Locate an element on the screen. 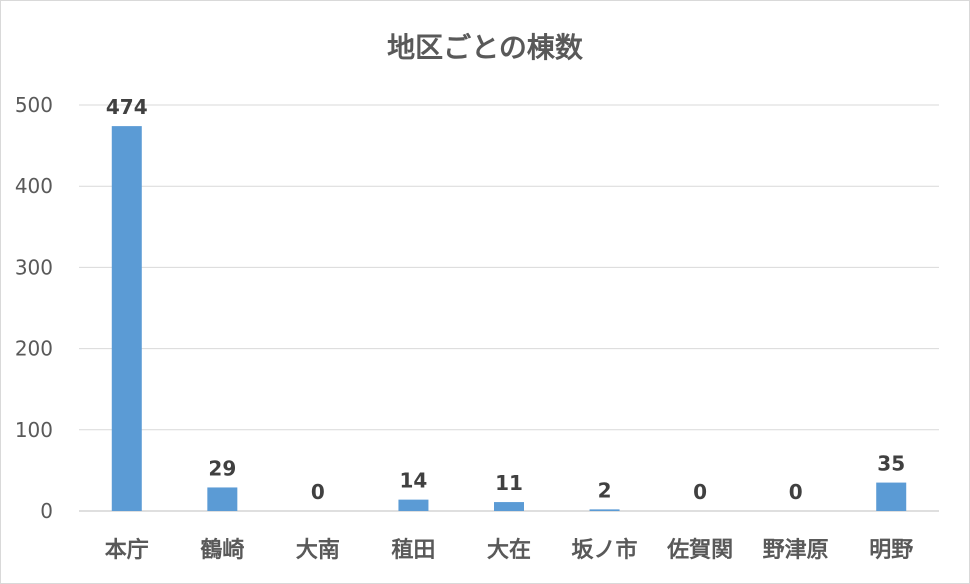 The height and width of the screenshot is (584, 970). category-label: 鶴崎 is located at coordinates (222, 550).